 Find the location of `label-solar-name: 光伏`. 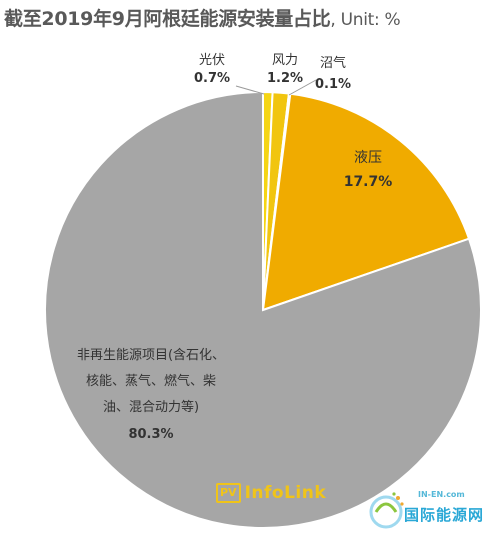

label-solar-name: 光伏 is located at coordinates (212, 60).